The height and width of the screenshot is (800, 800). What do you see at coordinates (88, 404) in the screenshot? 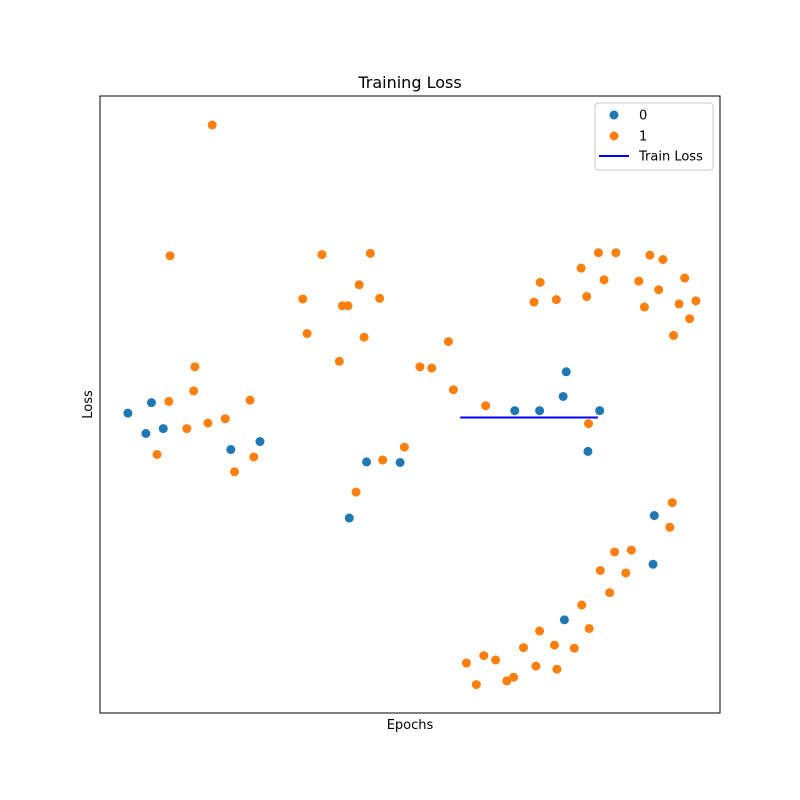
I see `y-axis-label: Loss` at bounding box center [88, 404].